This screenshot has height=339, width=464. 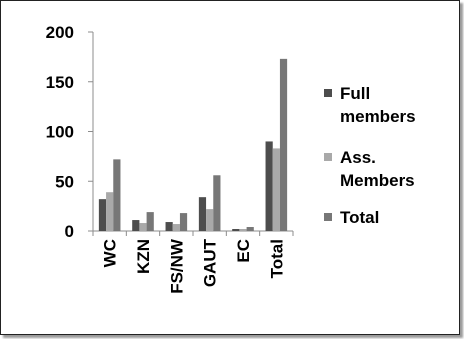 What do you see at coordinates (358, 157) in the screenshot?
I see `legend-label: Ass.` at bounding box center [358, 157].